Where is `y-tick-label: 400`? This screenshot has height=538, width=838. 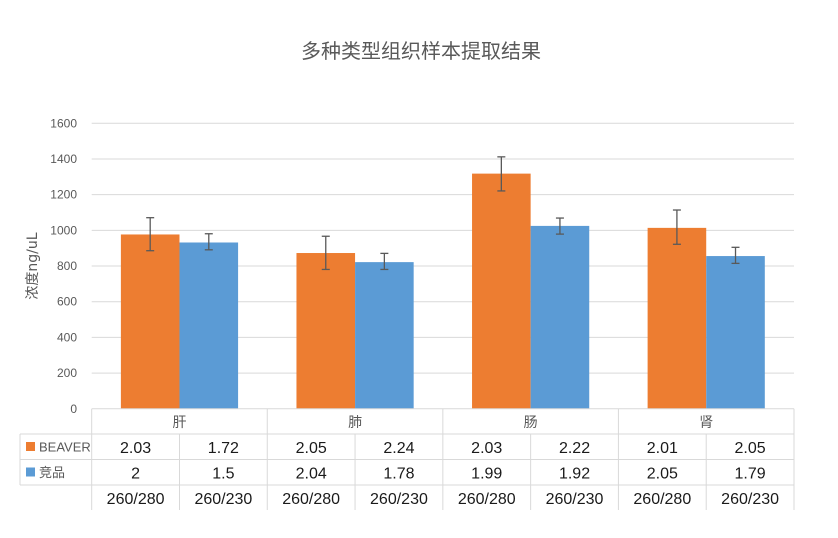 y-tick-label: 400 is located at coordinates (67, 337).